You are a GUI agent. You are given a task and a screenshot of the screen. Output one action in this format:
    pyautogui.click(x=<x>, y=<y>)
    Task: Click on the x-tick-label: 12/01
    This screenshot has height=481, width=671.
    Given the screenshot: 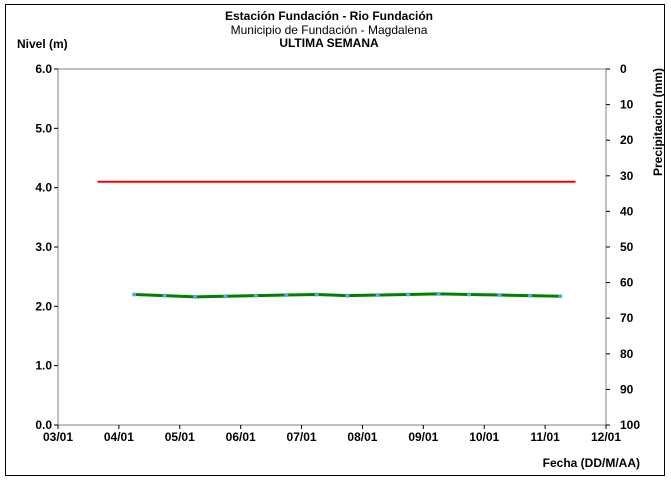 What is the action you would take?
    pyautogui.click(x=606, y=437)
    